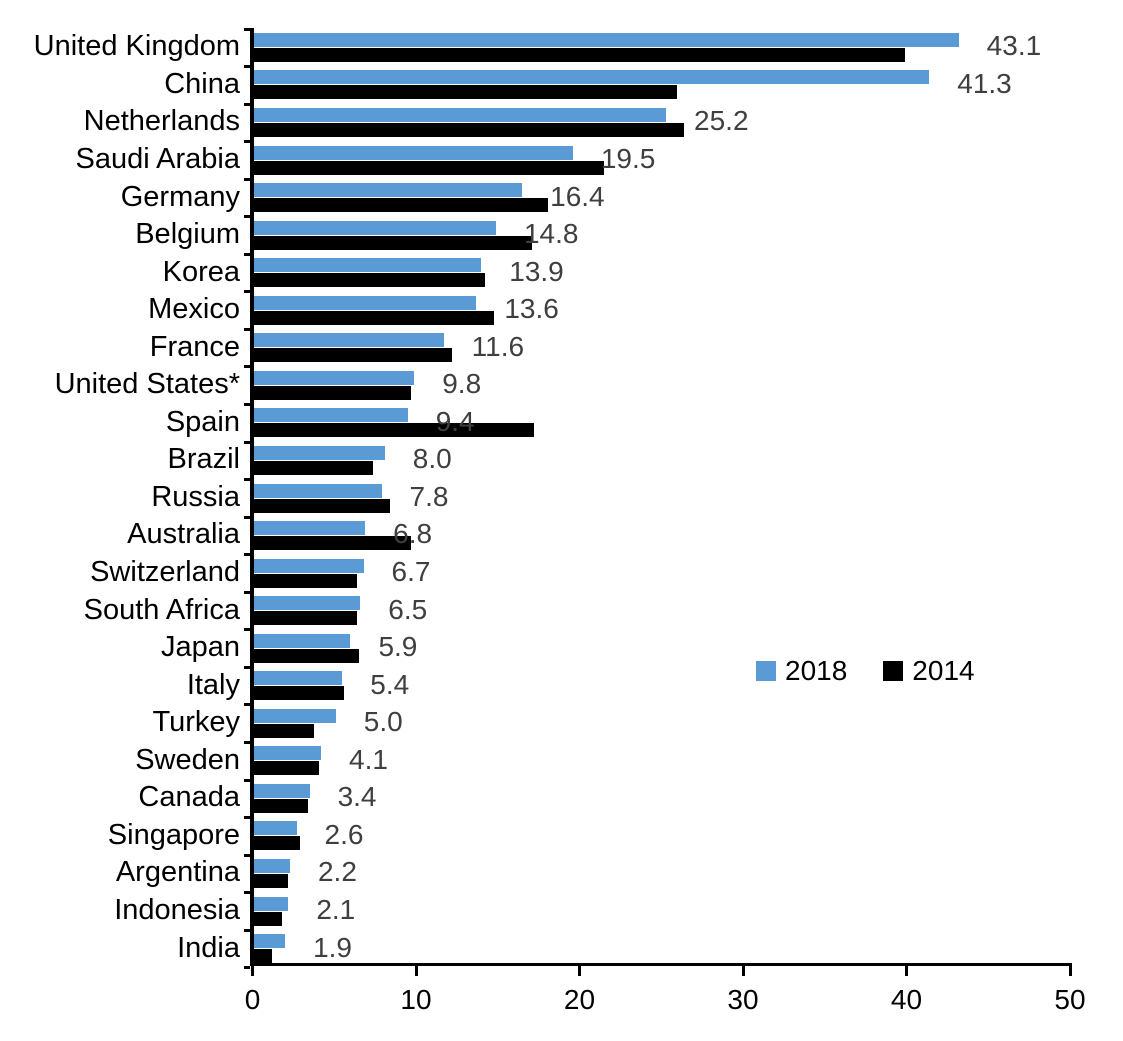 The height and width of the screenshot is (1041, 1123). Describe the element at coordinates (536, 271) in the screenshot. I see `value-label: 13.9` at that location.